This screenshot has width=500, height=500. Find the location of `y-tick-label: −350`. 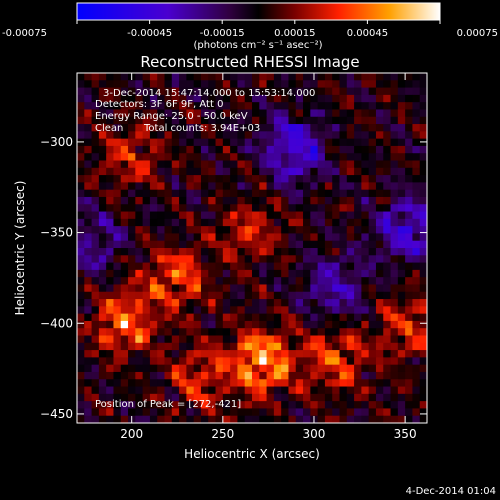

y-tick-label: −350 is located at coordinates (56, 233).